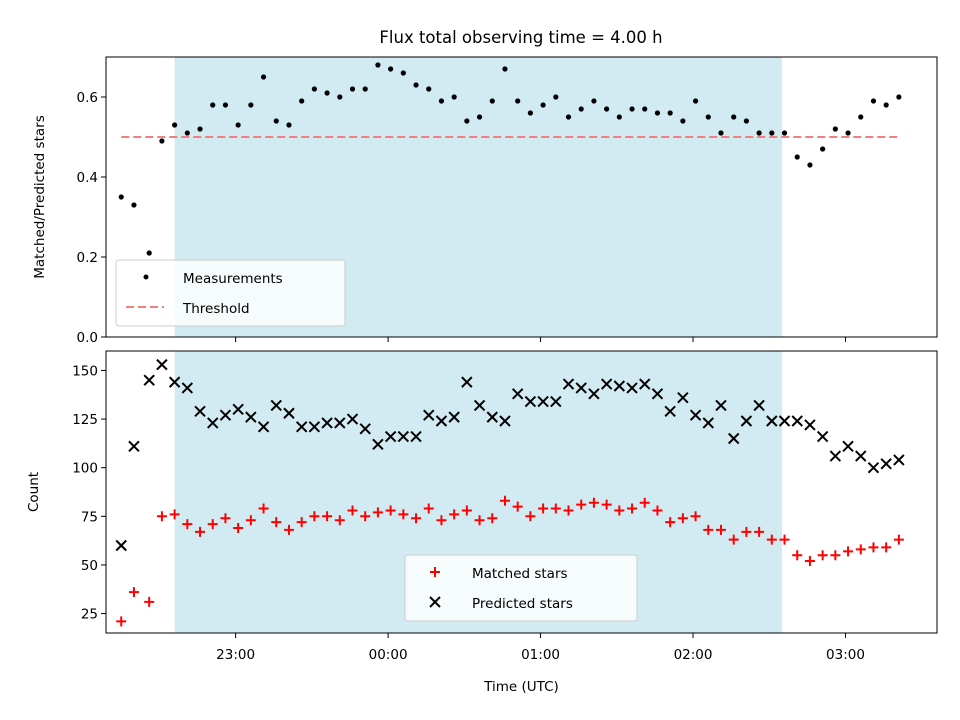 The height and width of the screenshot is (720, 960). I want to click on x-tick-label: 03:00, so click(845, 655).